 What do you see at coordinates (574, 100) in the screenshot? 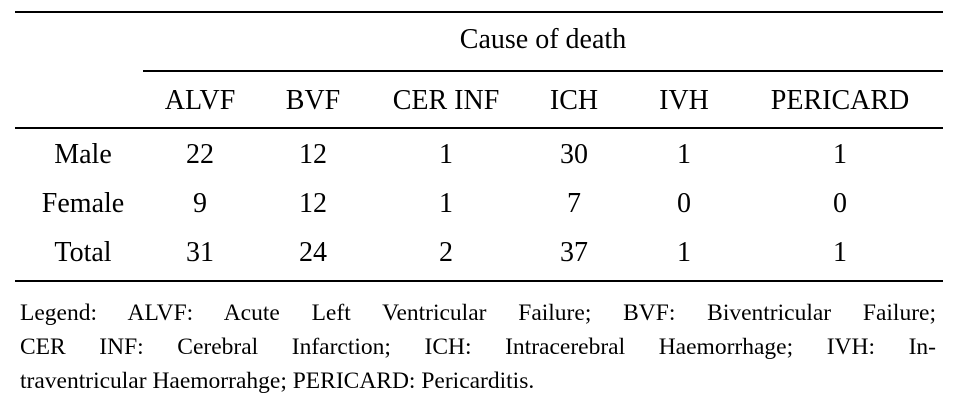
I see `column-header: ICH` at bounding box center [574, 100].